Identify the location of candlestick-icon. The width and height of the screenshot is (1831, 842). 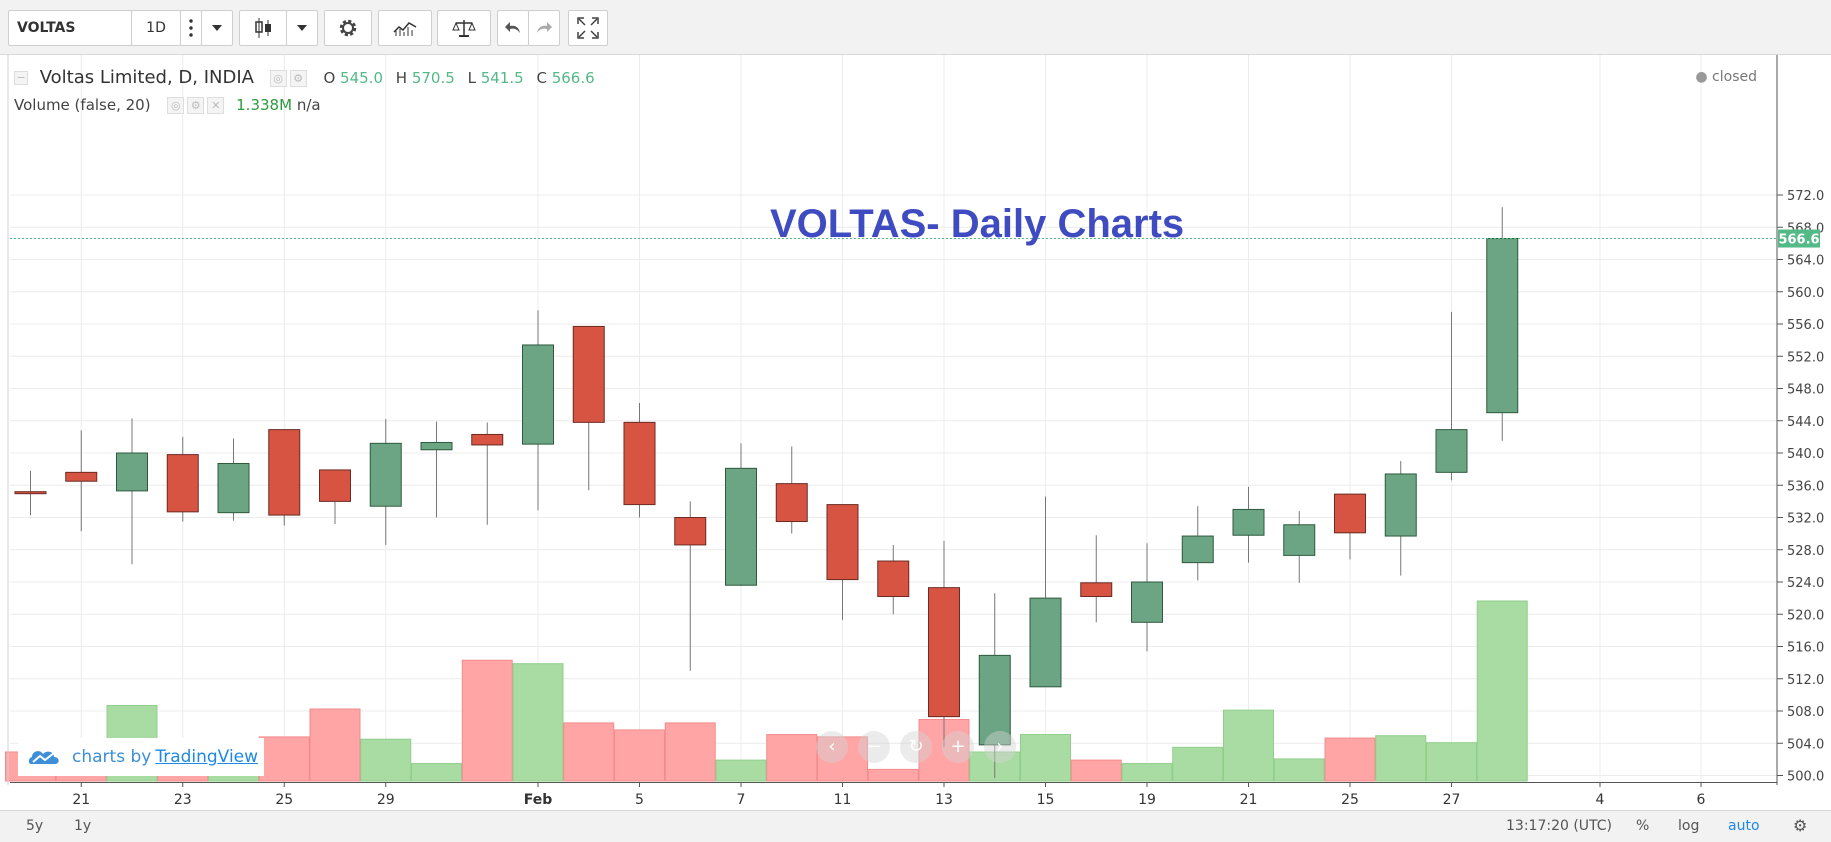
(263, 28).